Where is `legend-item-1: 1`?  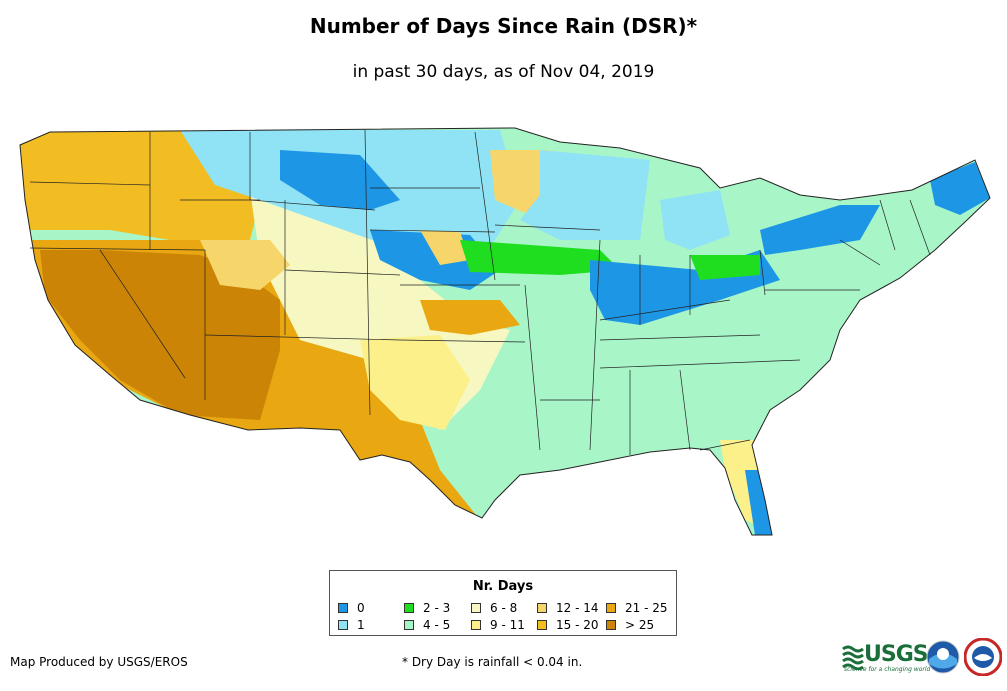
legend-item-1: 1 is located at coordinates (351, 625).